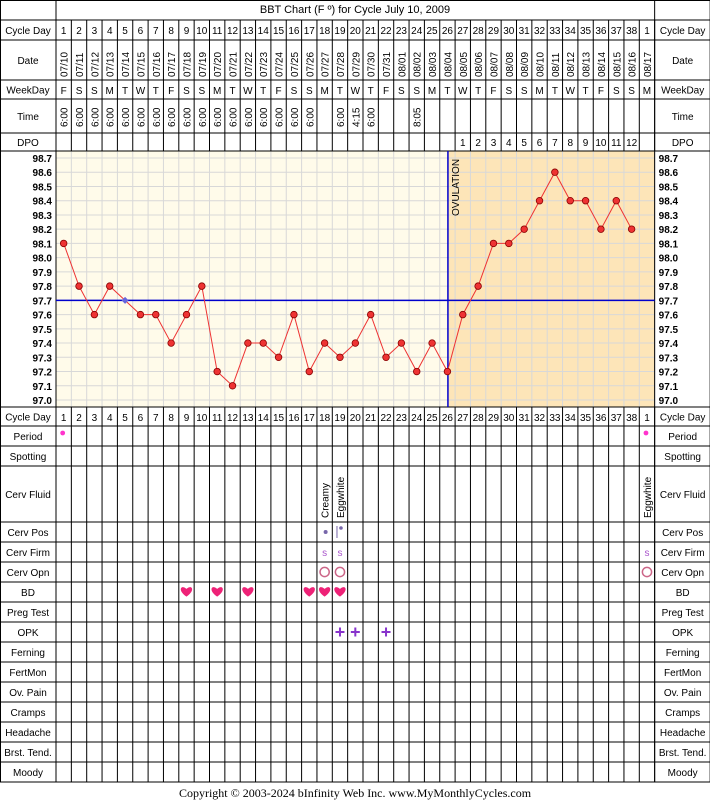 The image size is (710, 802). What do you see at coordinates (524, 143) in the screenshot?
I see `dpo-cell: 5` at bounding box center [524, 143].